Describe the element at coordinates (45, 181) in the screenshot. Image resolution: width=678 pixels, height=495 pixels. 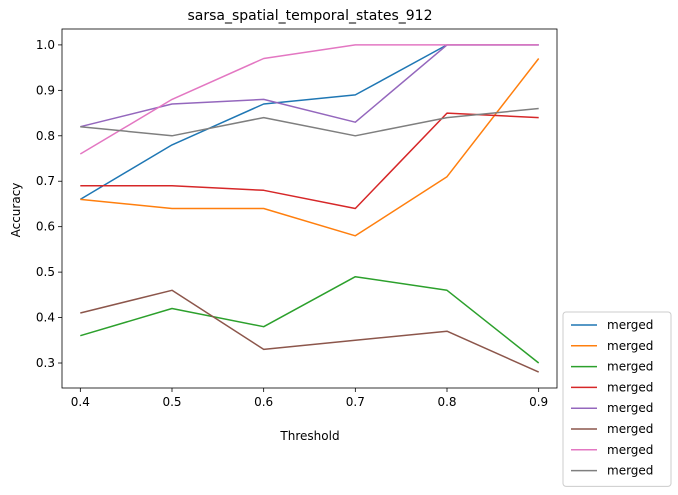
I see `y-tick-label: 0.7` at that location.